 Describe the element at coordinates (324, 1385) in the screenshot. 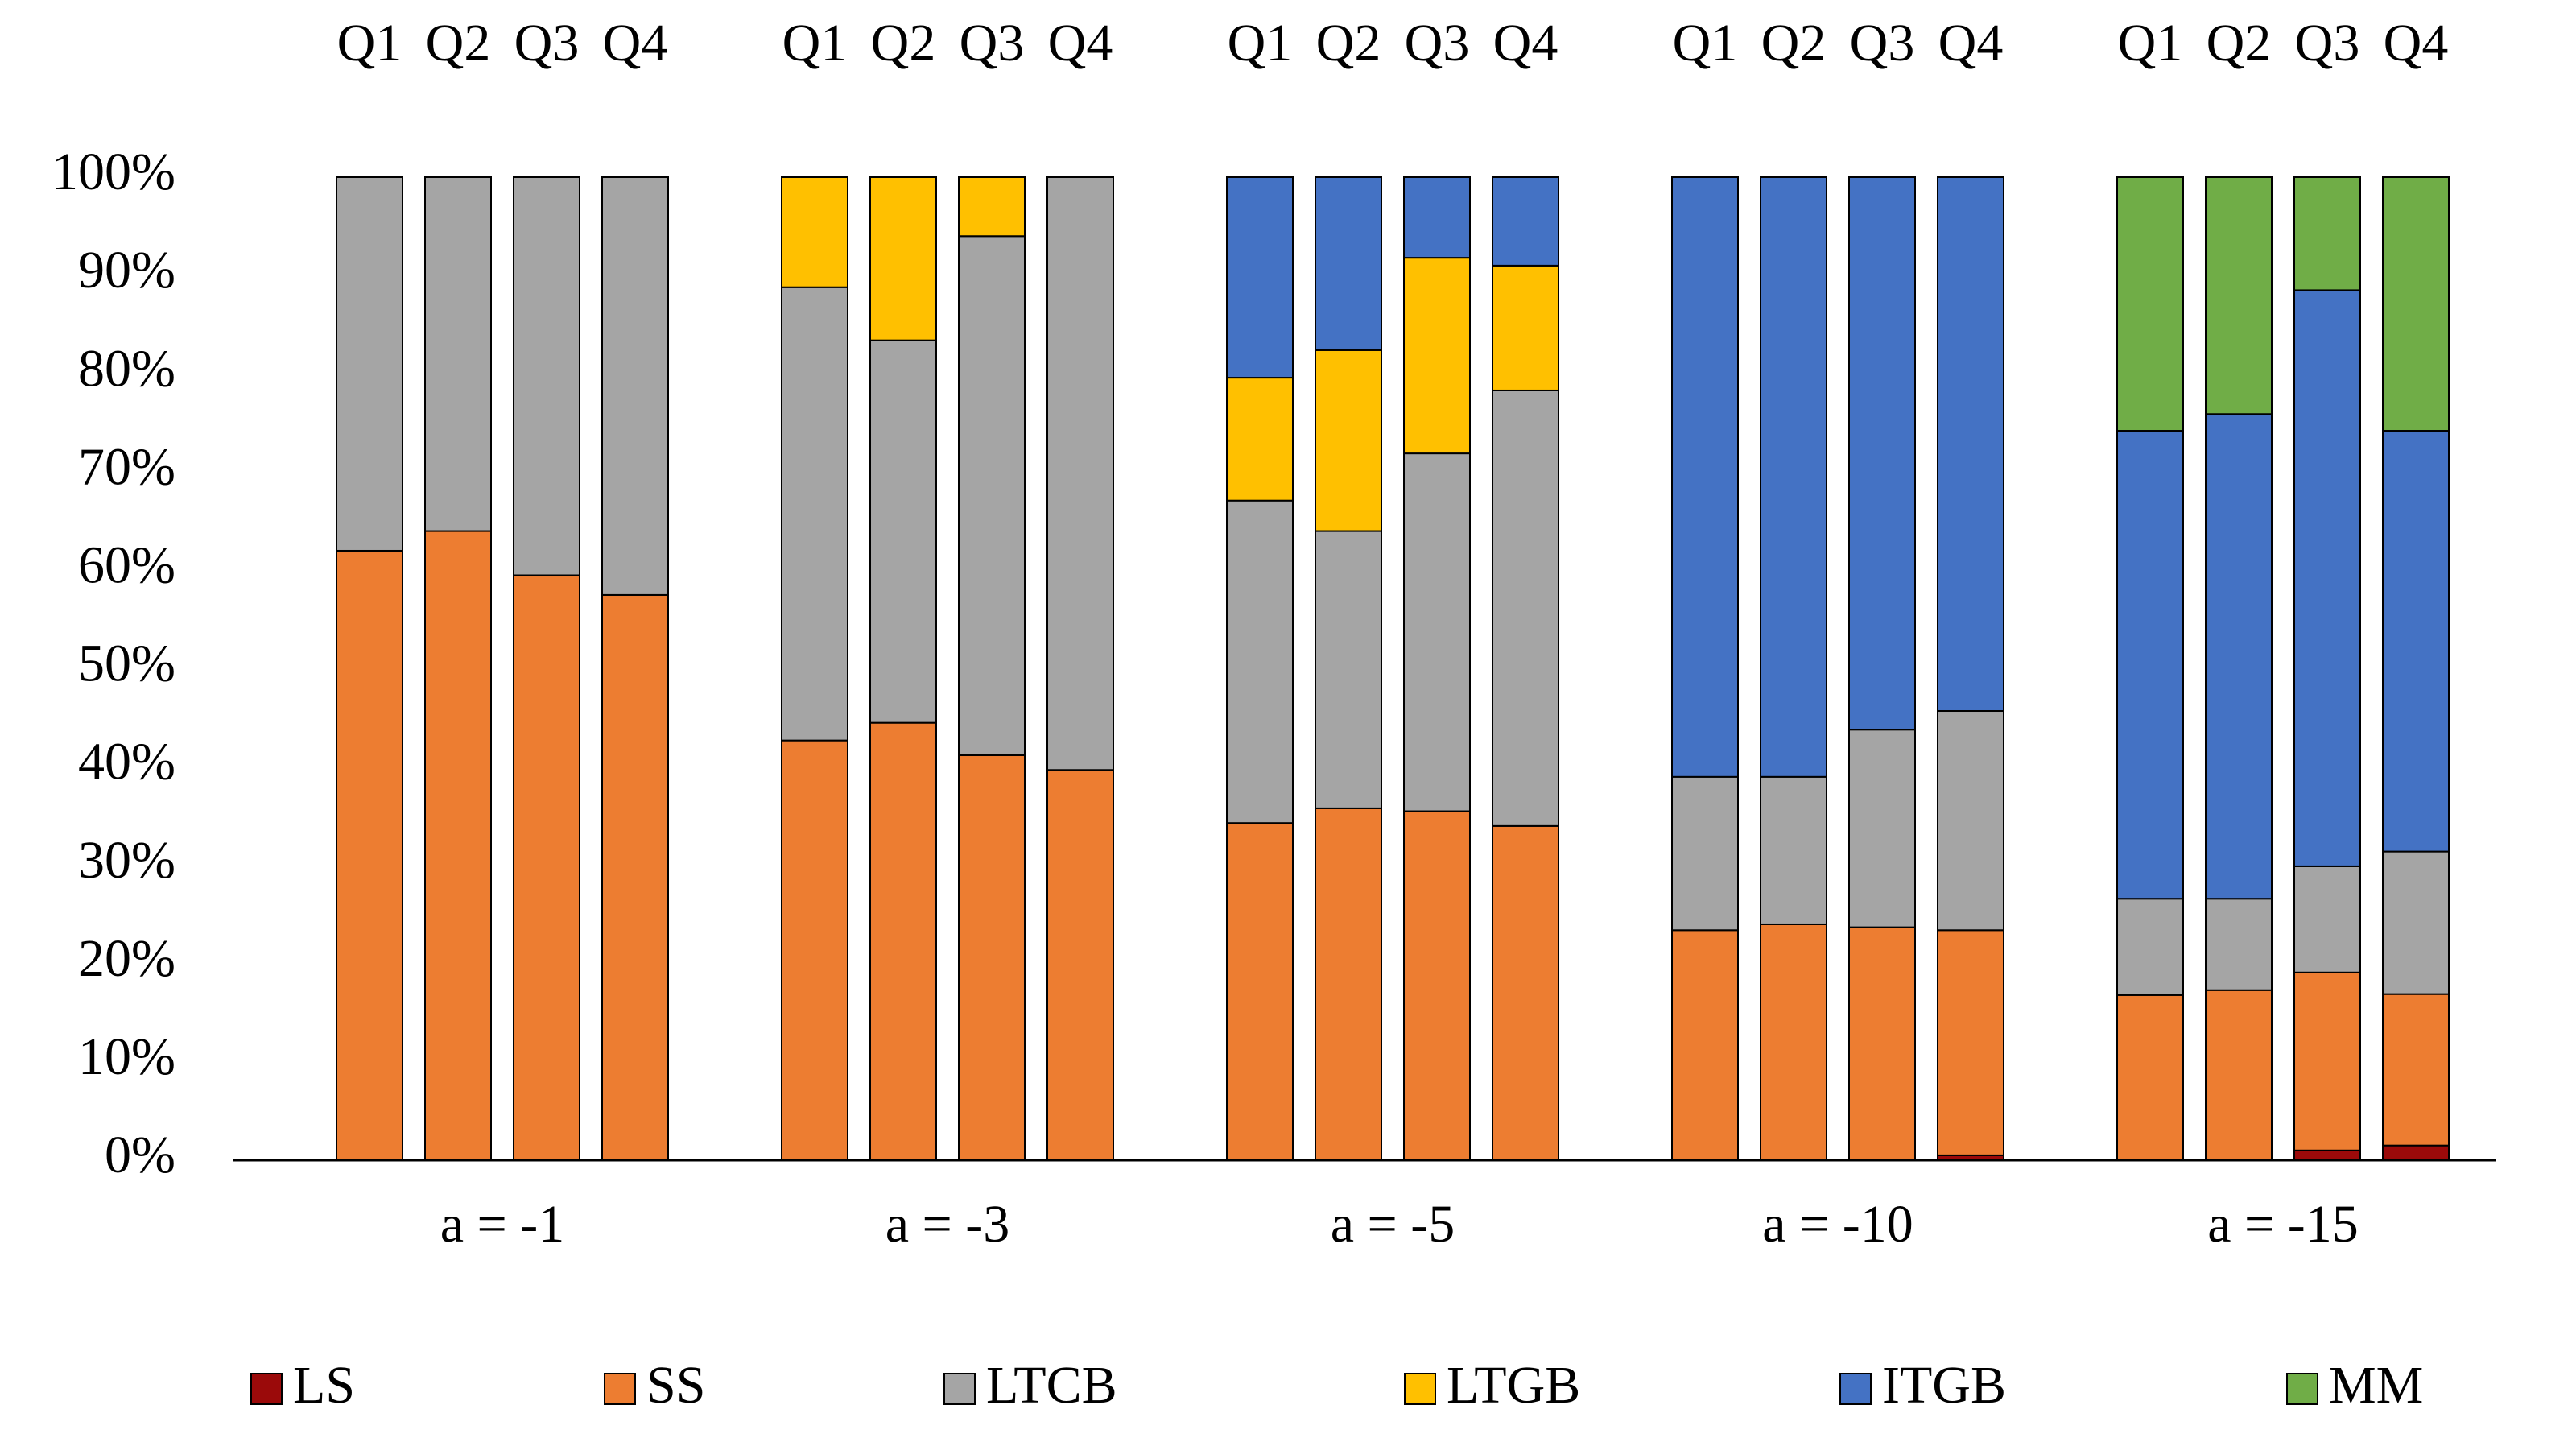

I see `legend-label: LS` at that location.